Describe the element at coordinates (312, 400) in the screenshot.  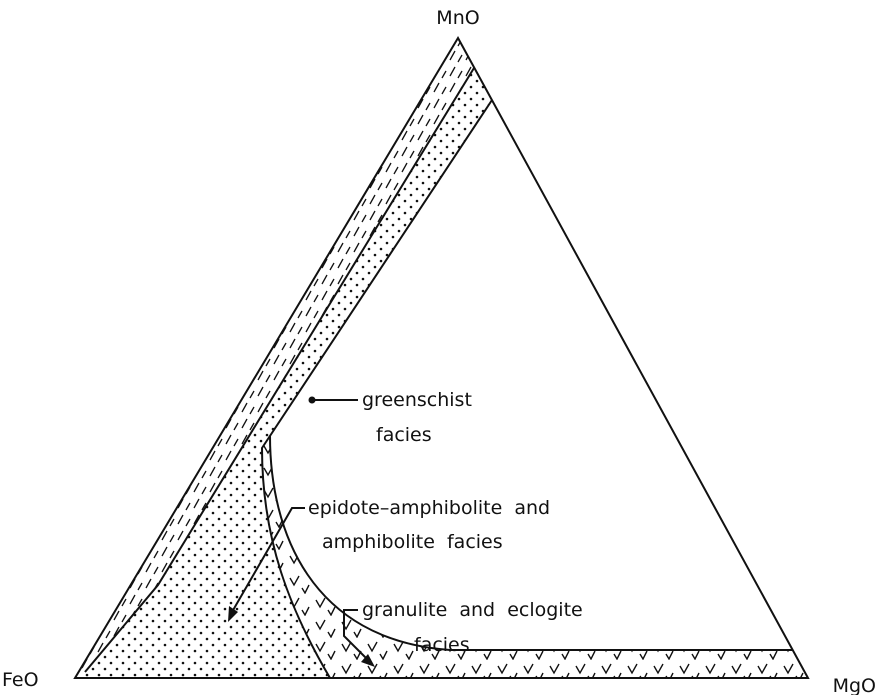
I see `pointer-dot` at that location.